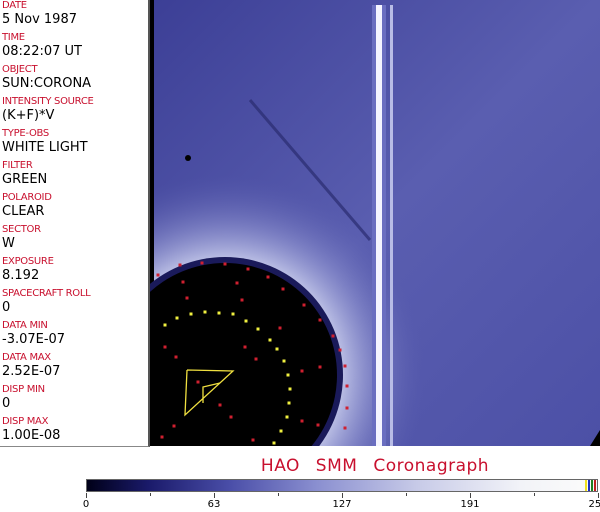 Image resolution: width=600 pixels, height=512 pixels. I want to click on colorbar-tick-label: 0, so click(86, 504).